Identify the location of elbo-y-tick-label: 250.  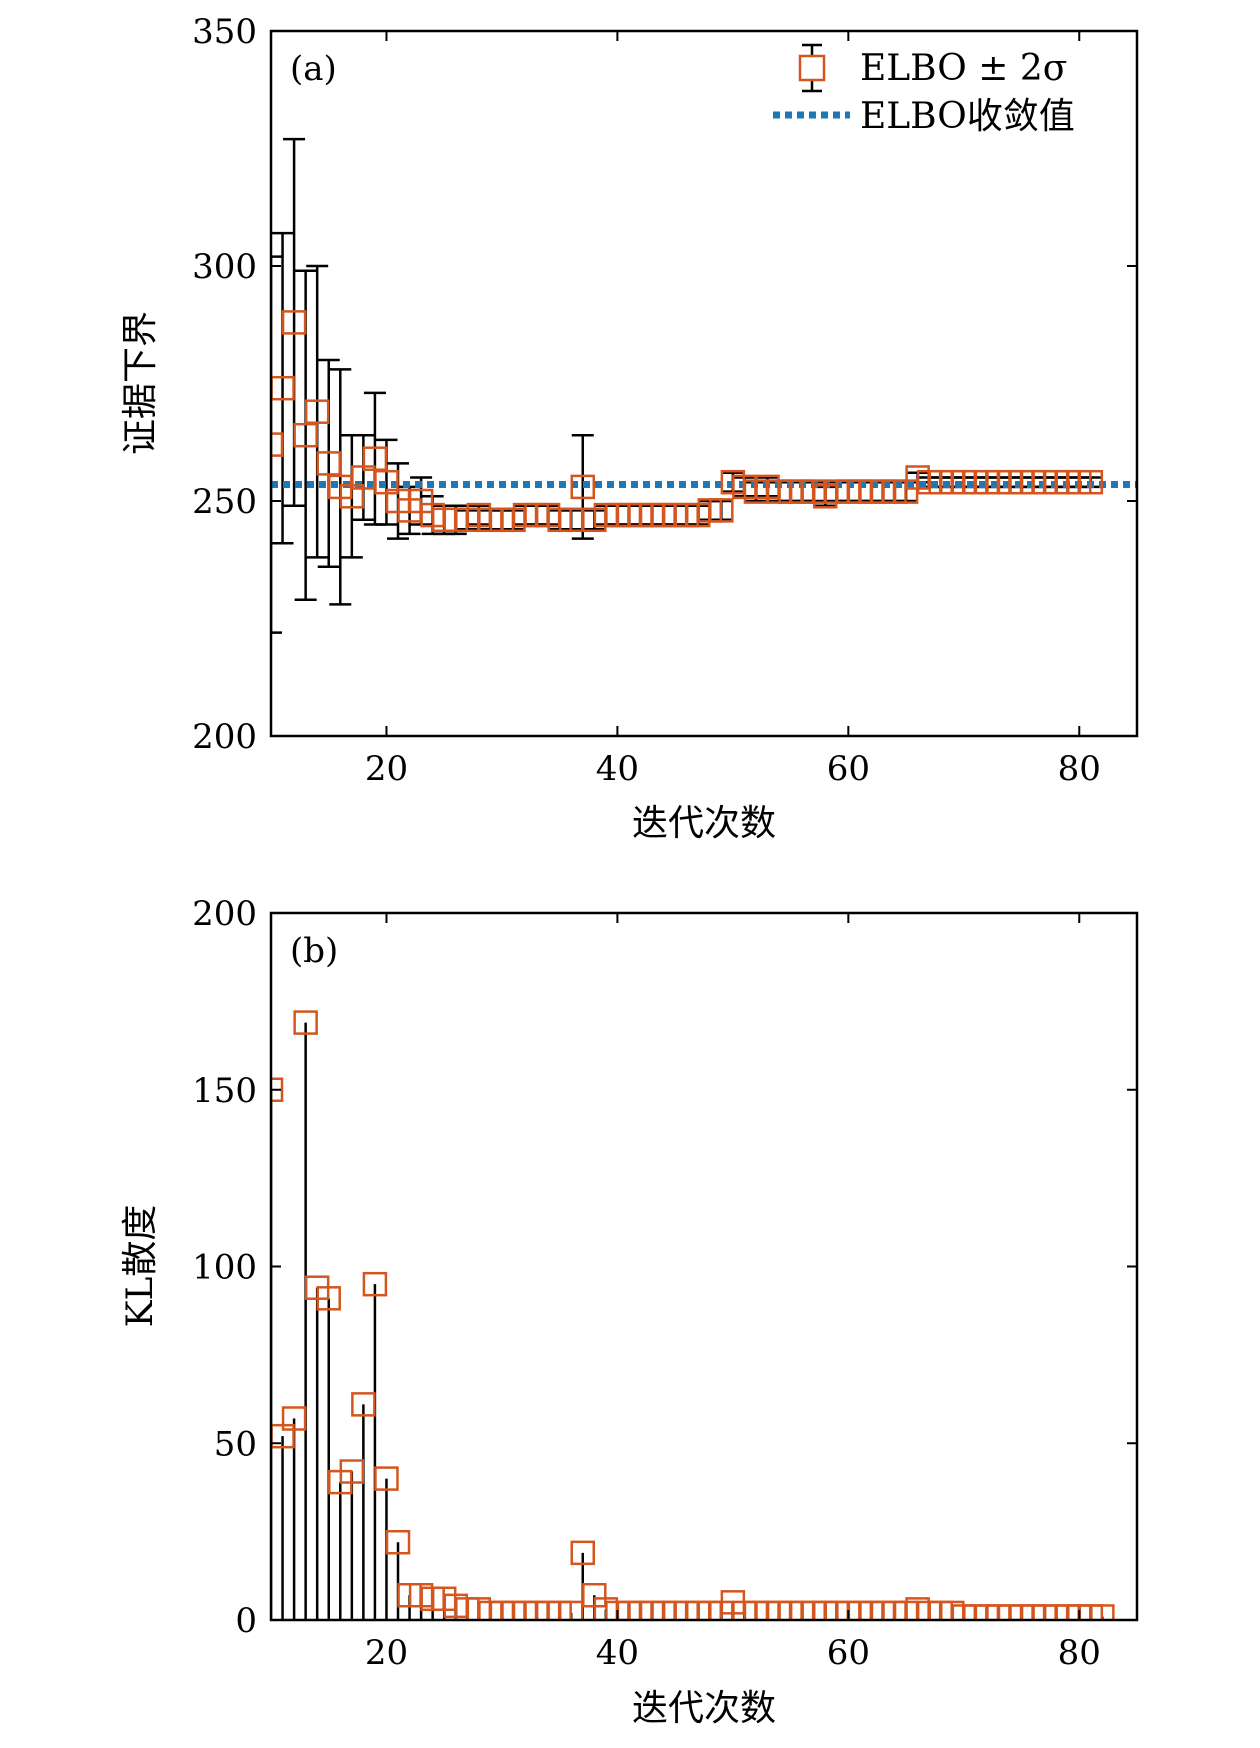
(224, 502).